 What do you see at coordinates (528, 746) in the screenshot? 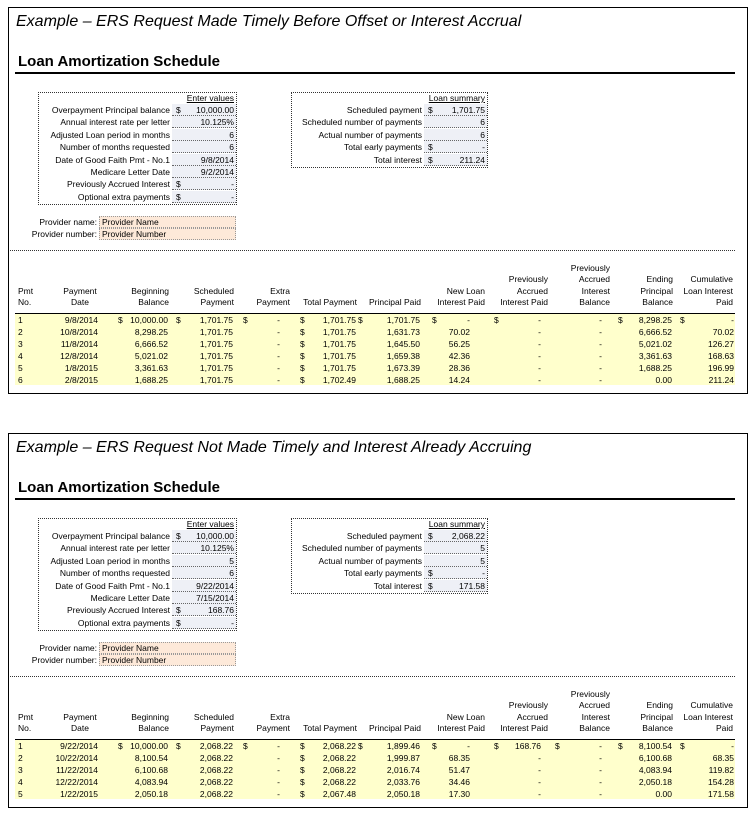
I see `table-cell: 168.76` at bounding box center [528, 746].